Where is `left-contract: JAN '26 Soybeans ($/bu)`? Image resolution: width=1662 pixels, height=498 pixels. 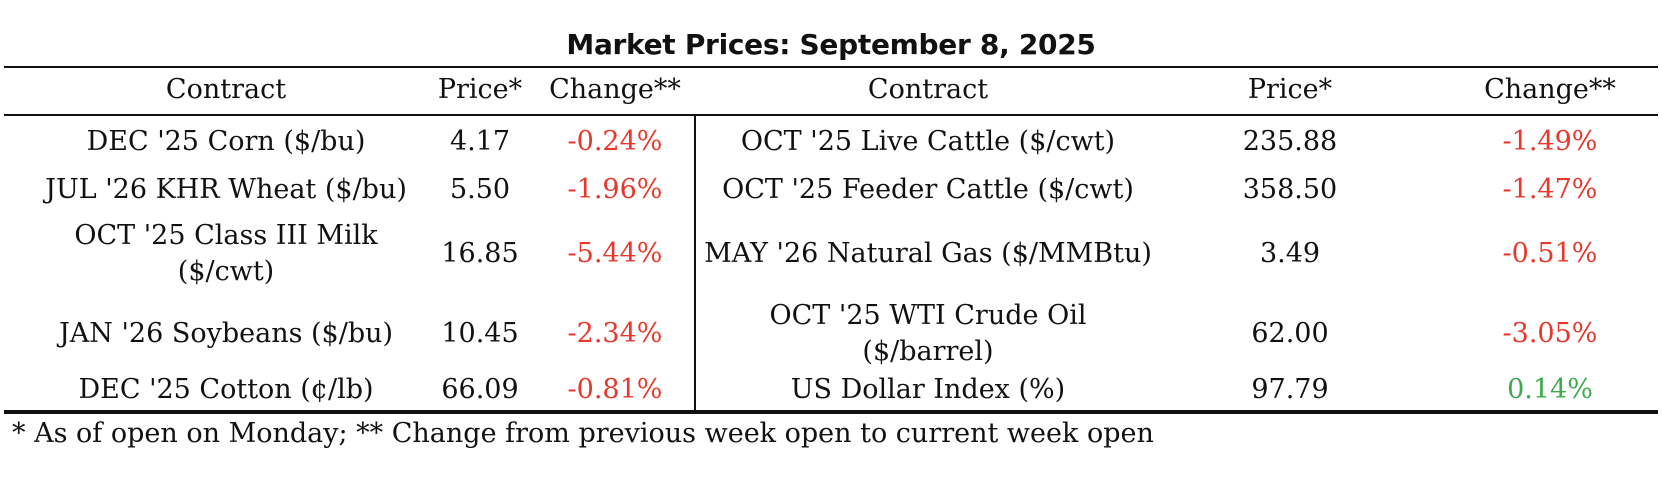
left-contract: JAN '26 Soybeans ($/bu) is located at coordinates (226, 333).